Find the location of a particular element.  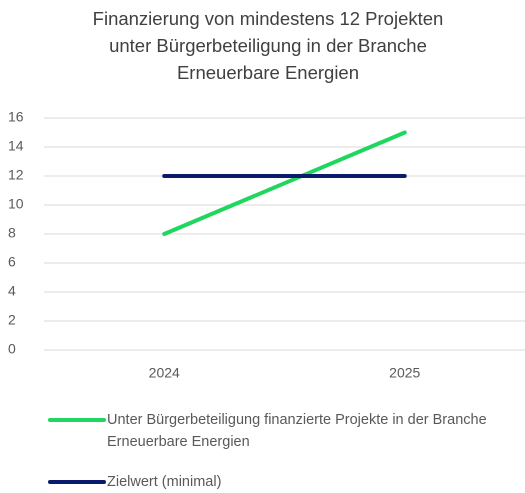

x-tick-label: 2025 is located at coordinates (404, 373).